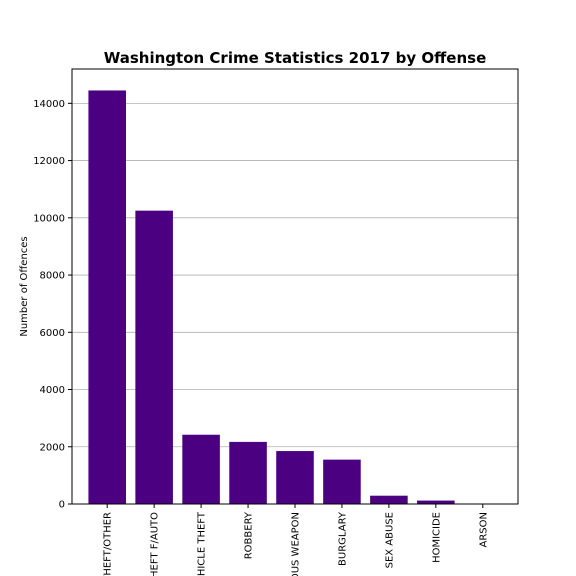 The image size is (576, 576). Describe the element at coordinates (52, 333) in the screenshot. I see `y-tick-label: 6000` at that location.